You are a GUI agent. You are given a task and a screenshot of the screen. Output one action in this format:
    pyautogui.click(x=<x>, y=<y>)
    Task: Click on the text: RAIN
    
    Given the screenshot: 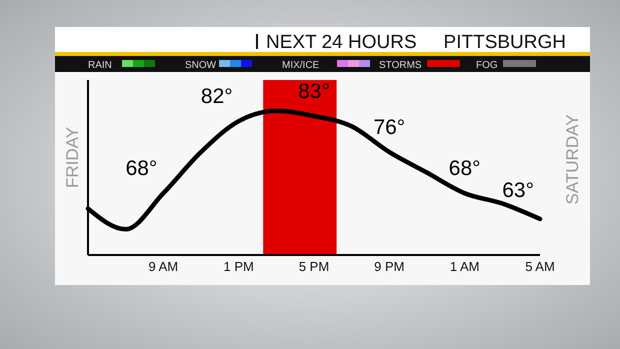 What is the action you would take?
    pyautogui.click(x=100, y=65)
    